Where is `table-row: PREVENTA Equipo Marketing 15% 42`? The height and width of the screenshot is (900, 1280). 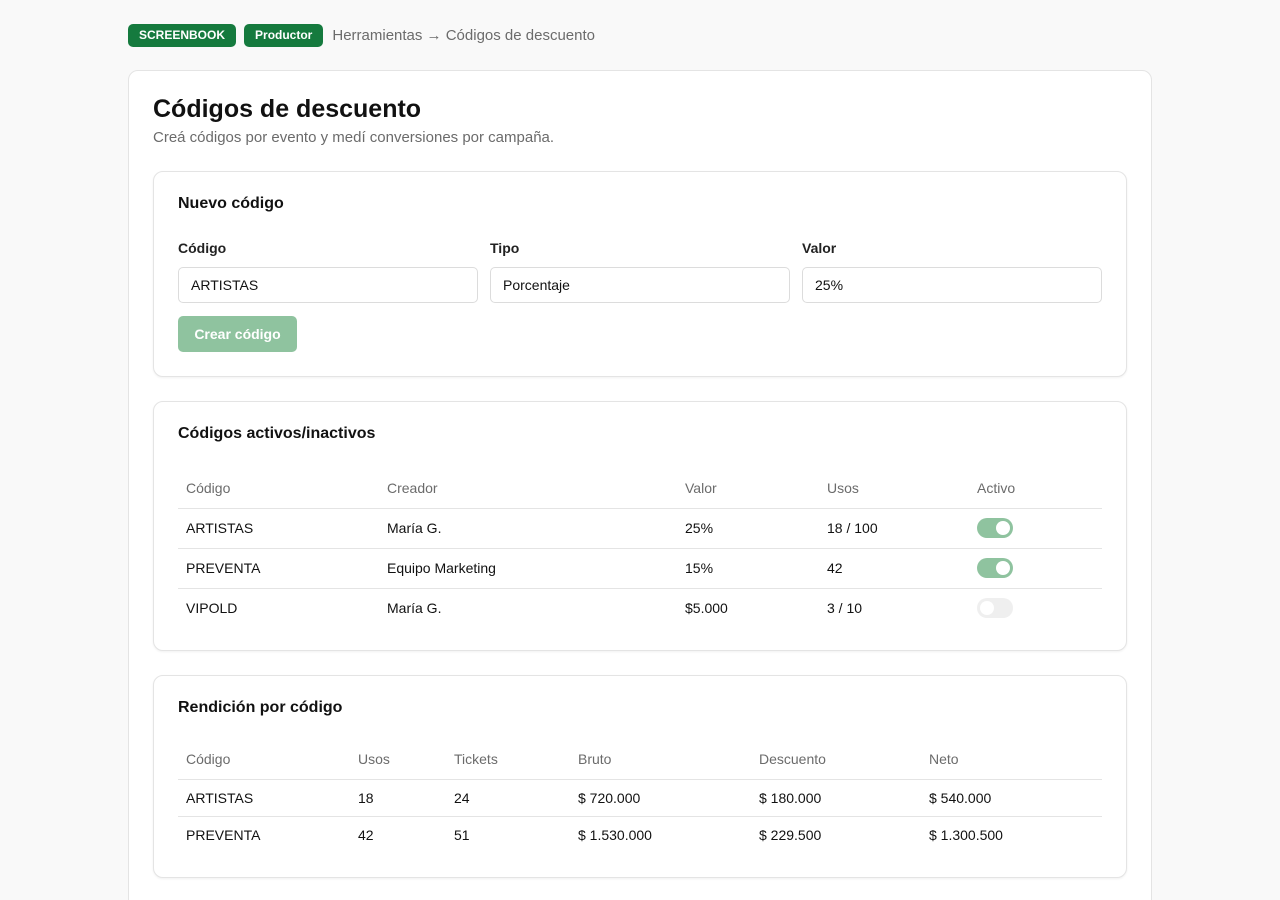 table-row: PREVENTA Equipo Marketing 15% 42 is located at coordinates (640, 568).